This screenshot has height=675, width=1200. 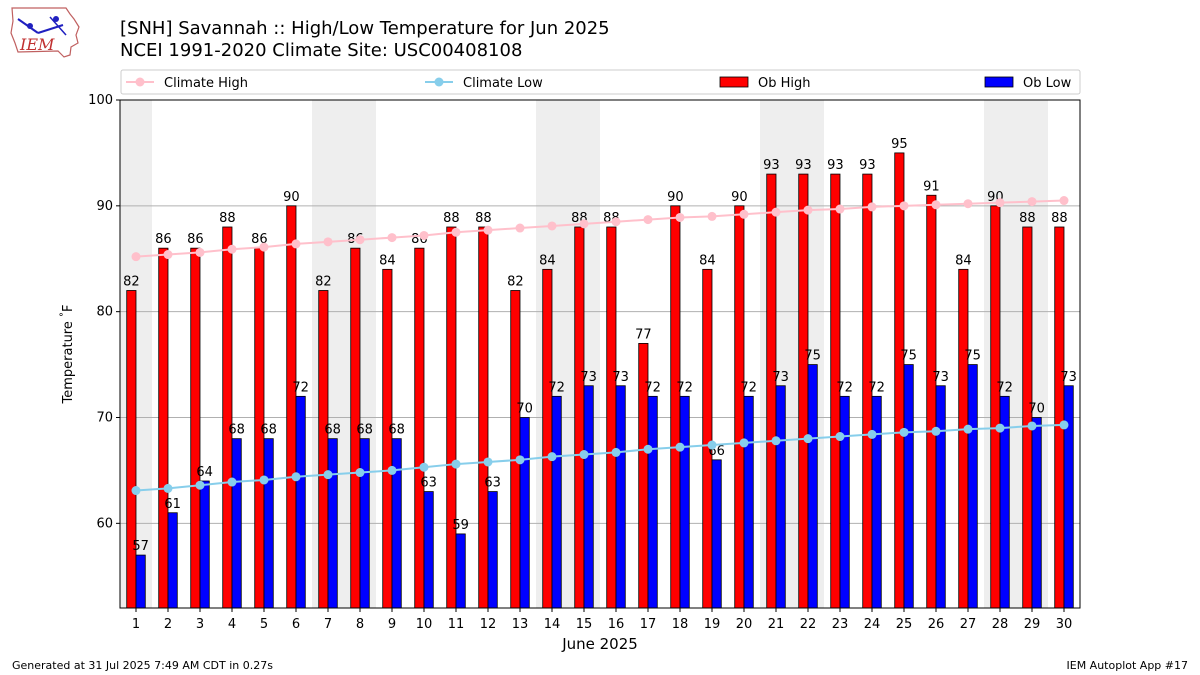 What do you see at coordinates (963, 260) in the screenshot?
I see `ob-high-label: 84` at bounding box center [963, 260].